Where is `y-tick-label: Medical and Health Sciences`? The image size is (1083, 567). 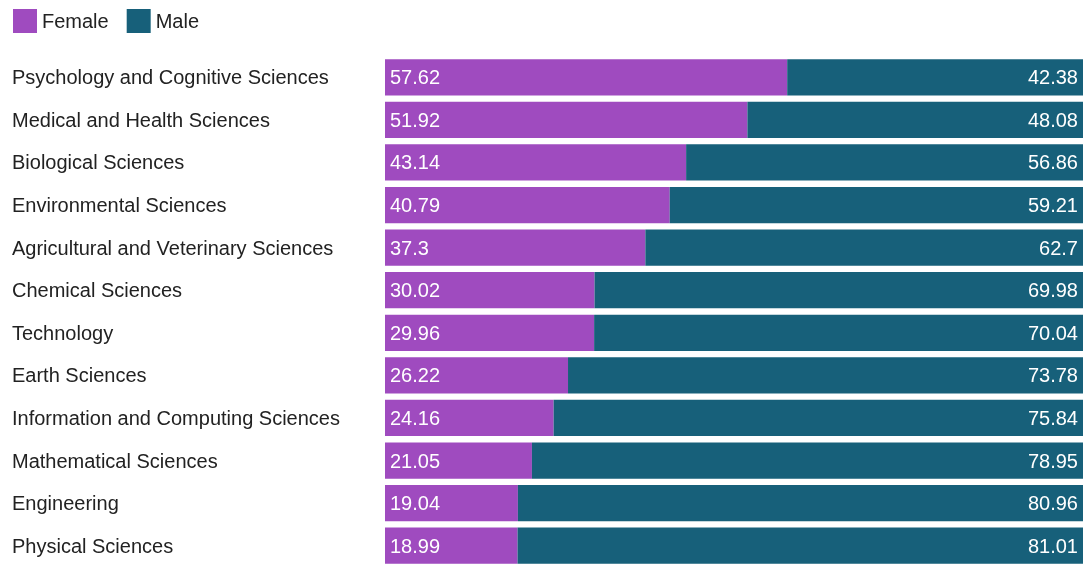
y-tick-label: Medical and Health Sciences is located at coordinates (141, 119).